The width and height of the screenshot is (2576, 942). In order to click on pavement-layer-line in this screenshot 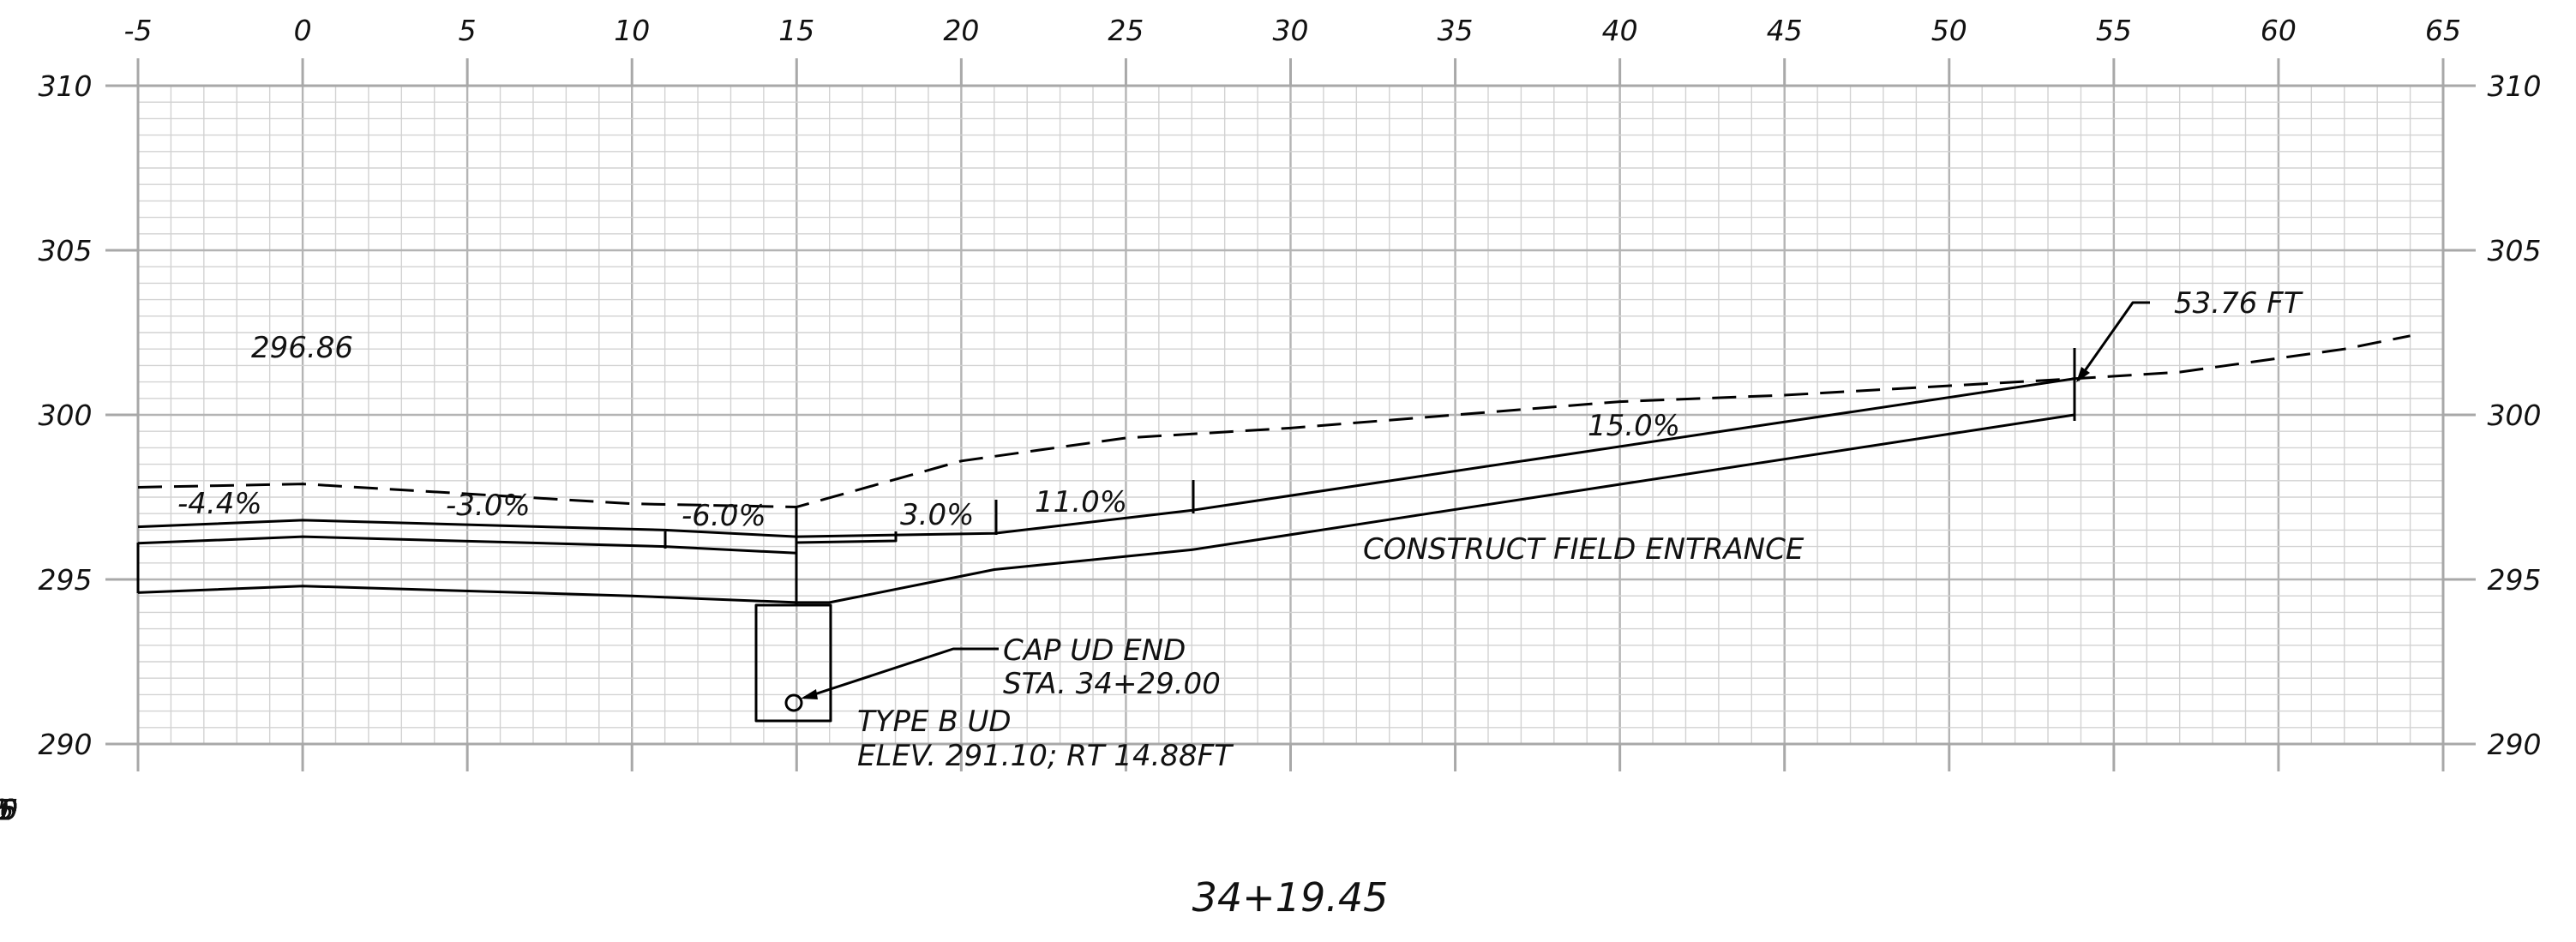, I will do `click(467, 545)`.